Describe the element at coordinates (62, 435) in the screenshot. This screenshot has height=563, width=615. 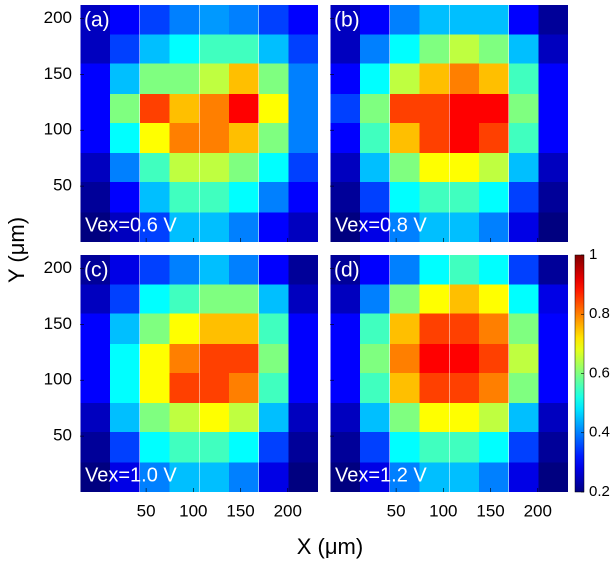
I see `y-tick-label: 50` at that location.